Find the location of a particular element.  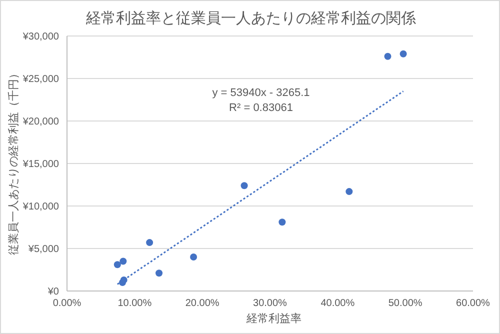

x-tick-label: 20.00% is located at coordinates (202, 304).